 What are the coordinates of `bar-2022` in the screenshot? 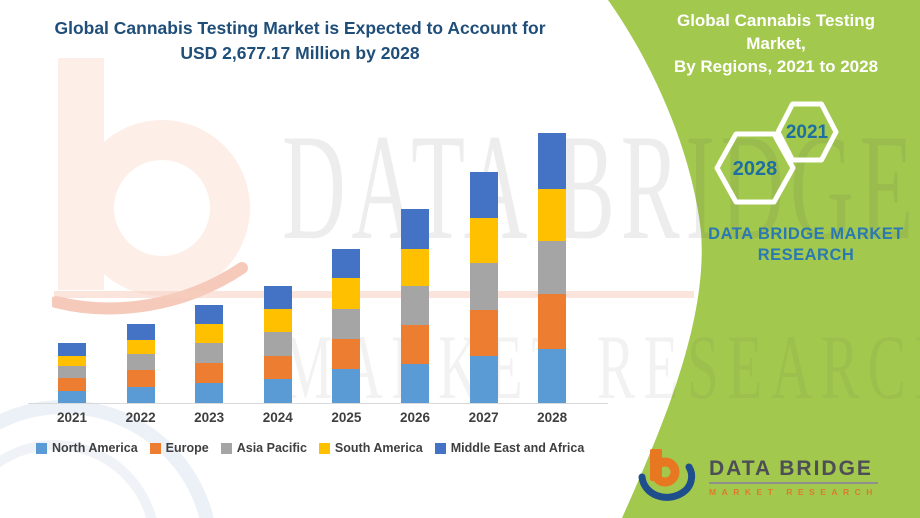 It's located at (140, 363).